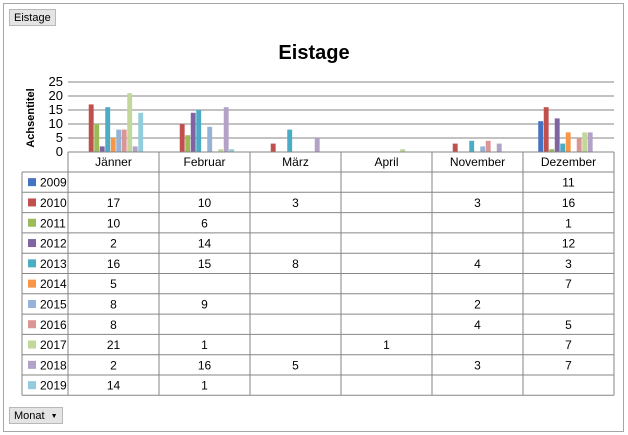 Image resolution: width=628 pixels, height=435 pixels. What do you see at coordinates (569, 244) in the screenshot?
I see `data-label: 12` at bounding box center [569, 244].